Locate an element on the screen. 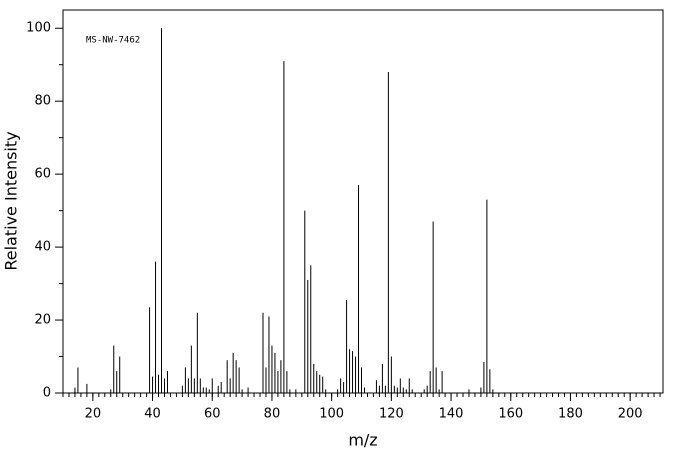 This screenshot has width=676, height=455. y-tick-label: 60 is located at coordinates (42, 174).